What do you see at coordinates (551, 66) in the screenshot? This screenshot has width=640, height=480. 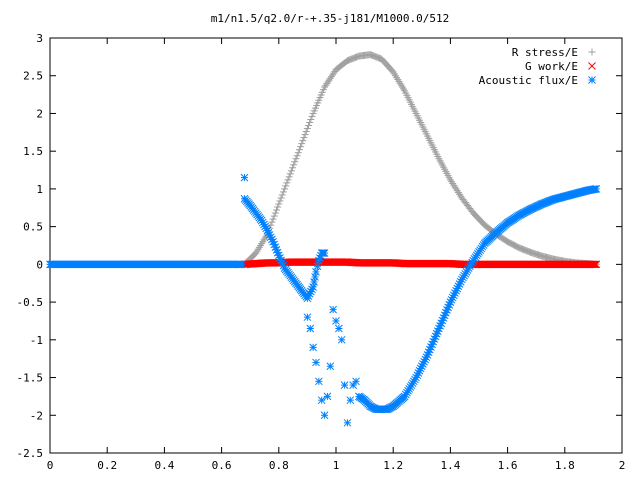 I see `legend-label: G work/E` at bounding box center [551, 66].